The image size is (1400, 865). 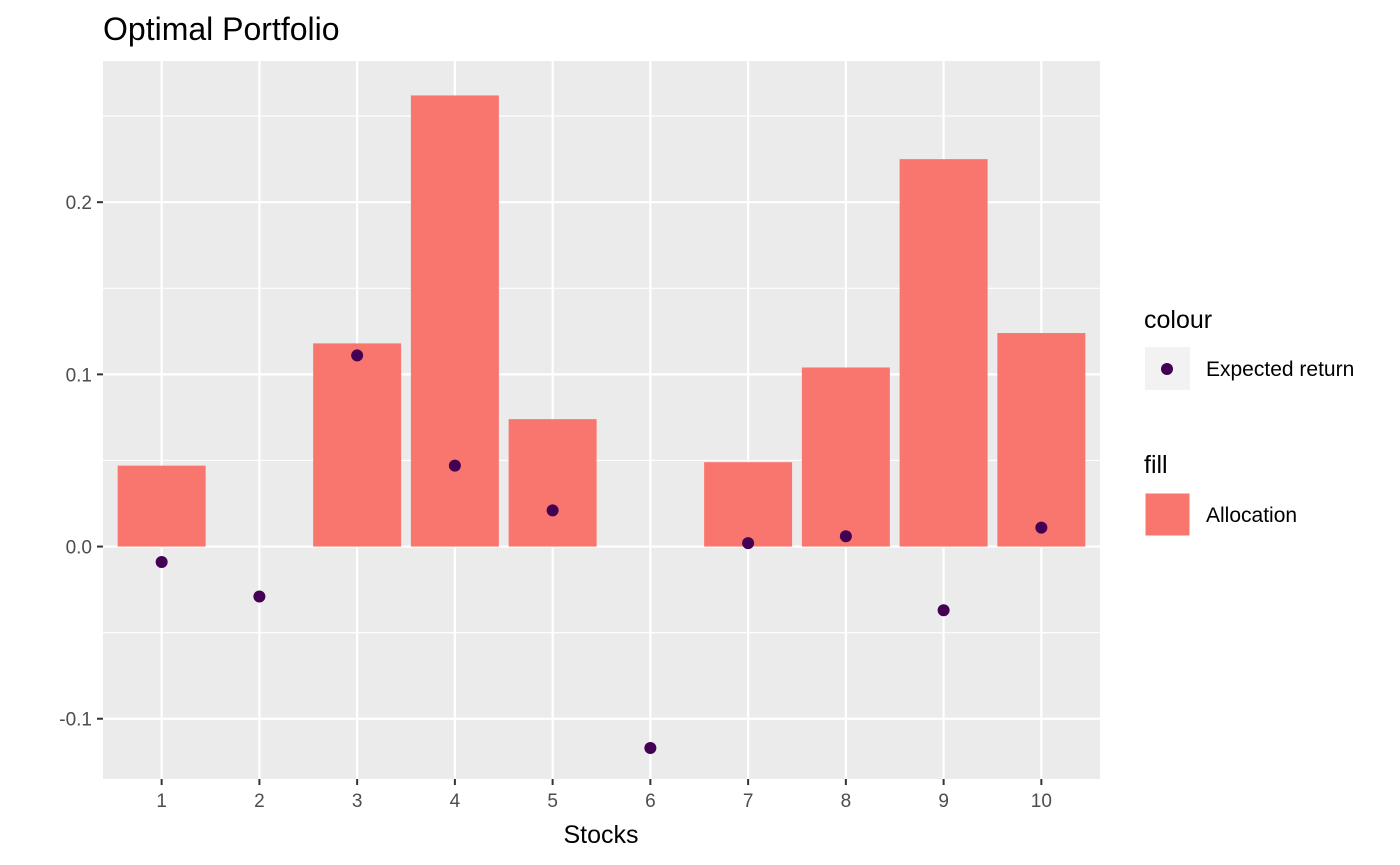 What do you see at coordinates (1041, 801) in the screenshot?
I see `x-tick-label: 10` at bounding box center [1041, 801].